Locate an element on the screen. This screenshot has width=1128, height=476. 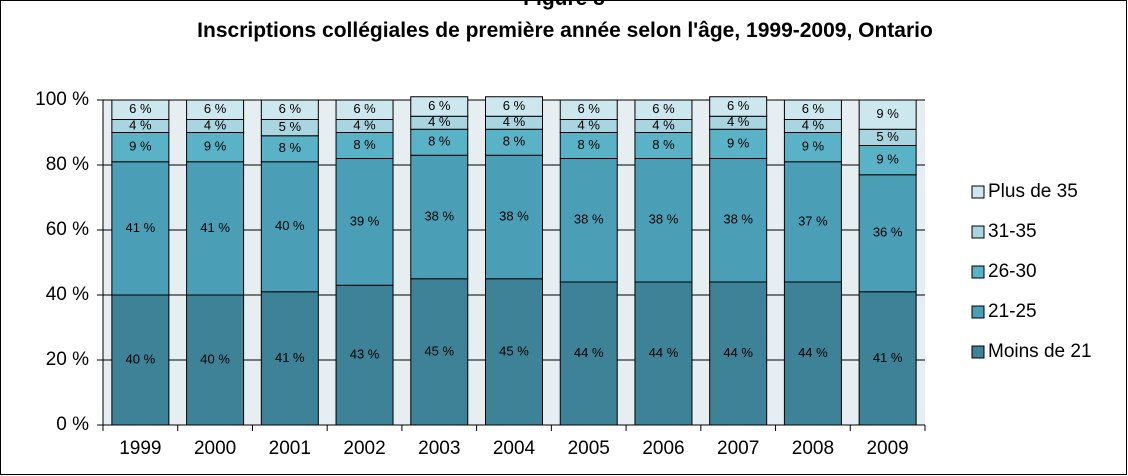
x-tick-label: 2007 is located at coordinates (738, 448).